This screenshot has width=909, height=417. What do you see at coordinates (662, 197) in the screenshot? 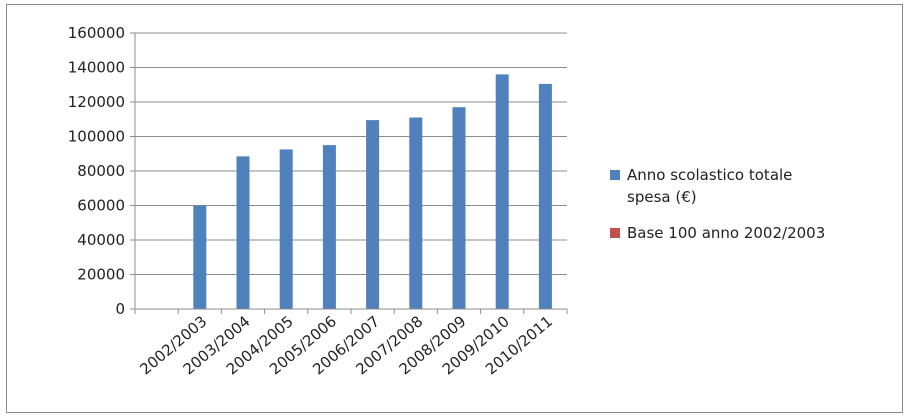
I see `legend-label: spesa (€)` at bounding box center [662, 197].